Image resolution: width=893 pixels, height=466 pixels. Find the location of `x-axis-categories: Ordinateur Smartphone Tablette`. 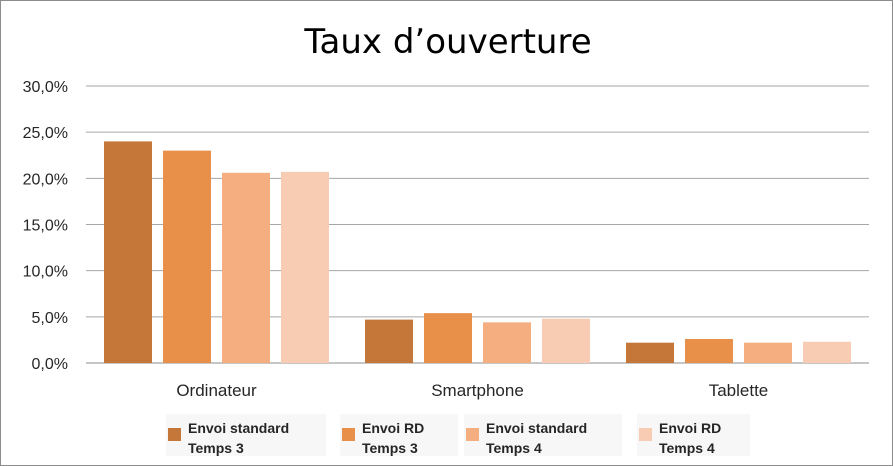

x-axis-categories: Ordinateur Smartphone Tablette is located at coordinates (472, 390).